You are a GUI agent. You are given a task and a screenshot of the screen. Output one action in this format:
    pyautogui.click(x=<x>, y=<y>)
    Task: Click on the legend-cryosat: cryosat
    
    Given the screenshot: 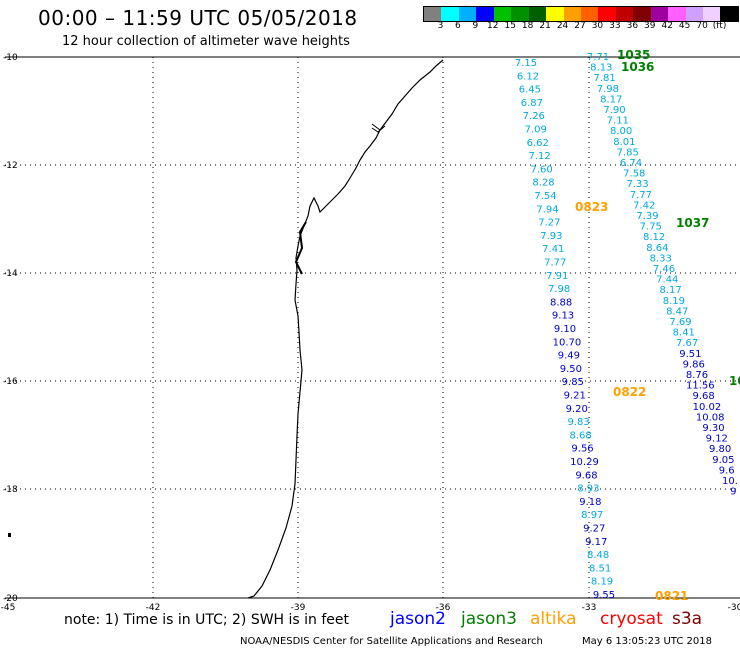 What is the action you would take?
    pyautogui.click(x=631, y=619)
    